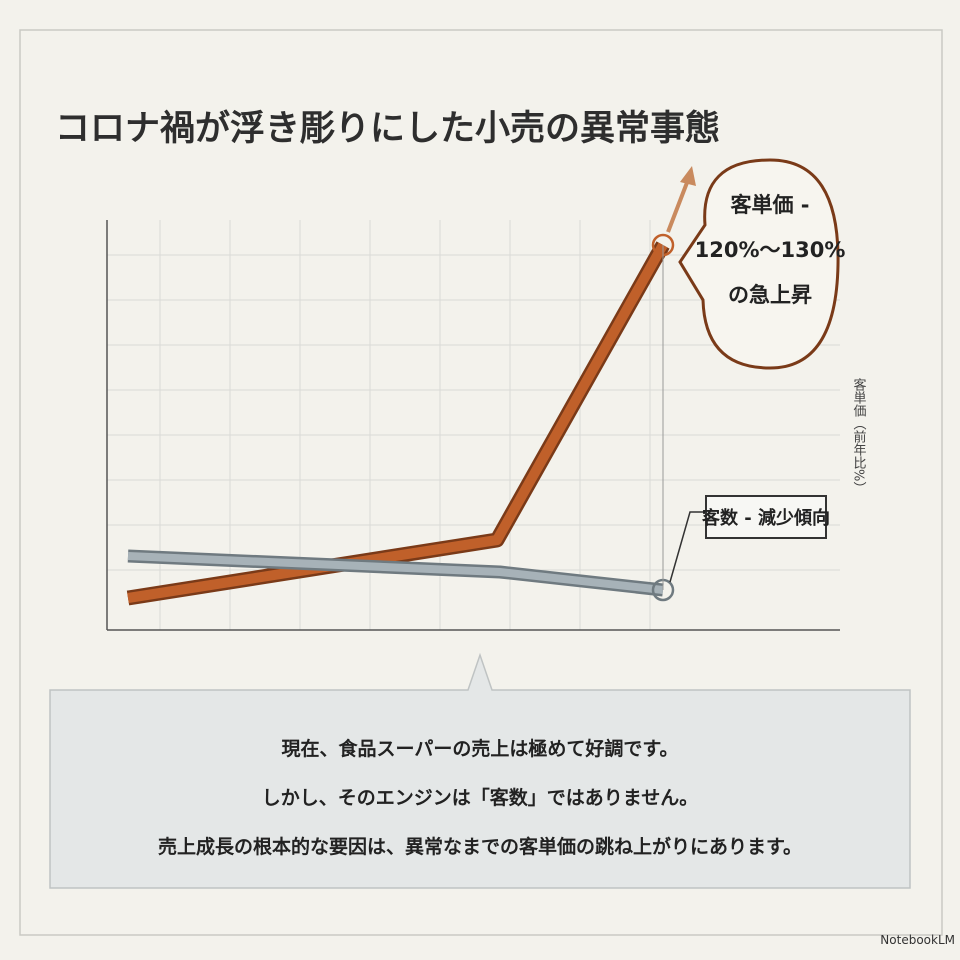 This screenshot has width=960, height=960. What do you see at coordinates (688, 176) in the screenshot?
I see `arrow-head` at bounding box center [688, 176].